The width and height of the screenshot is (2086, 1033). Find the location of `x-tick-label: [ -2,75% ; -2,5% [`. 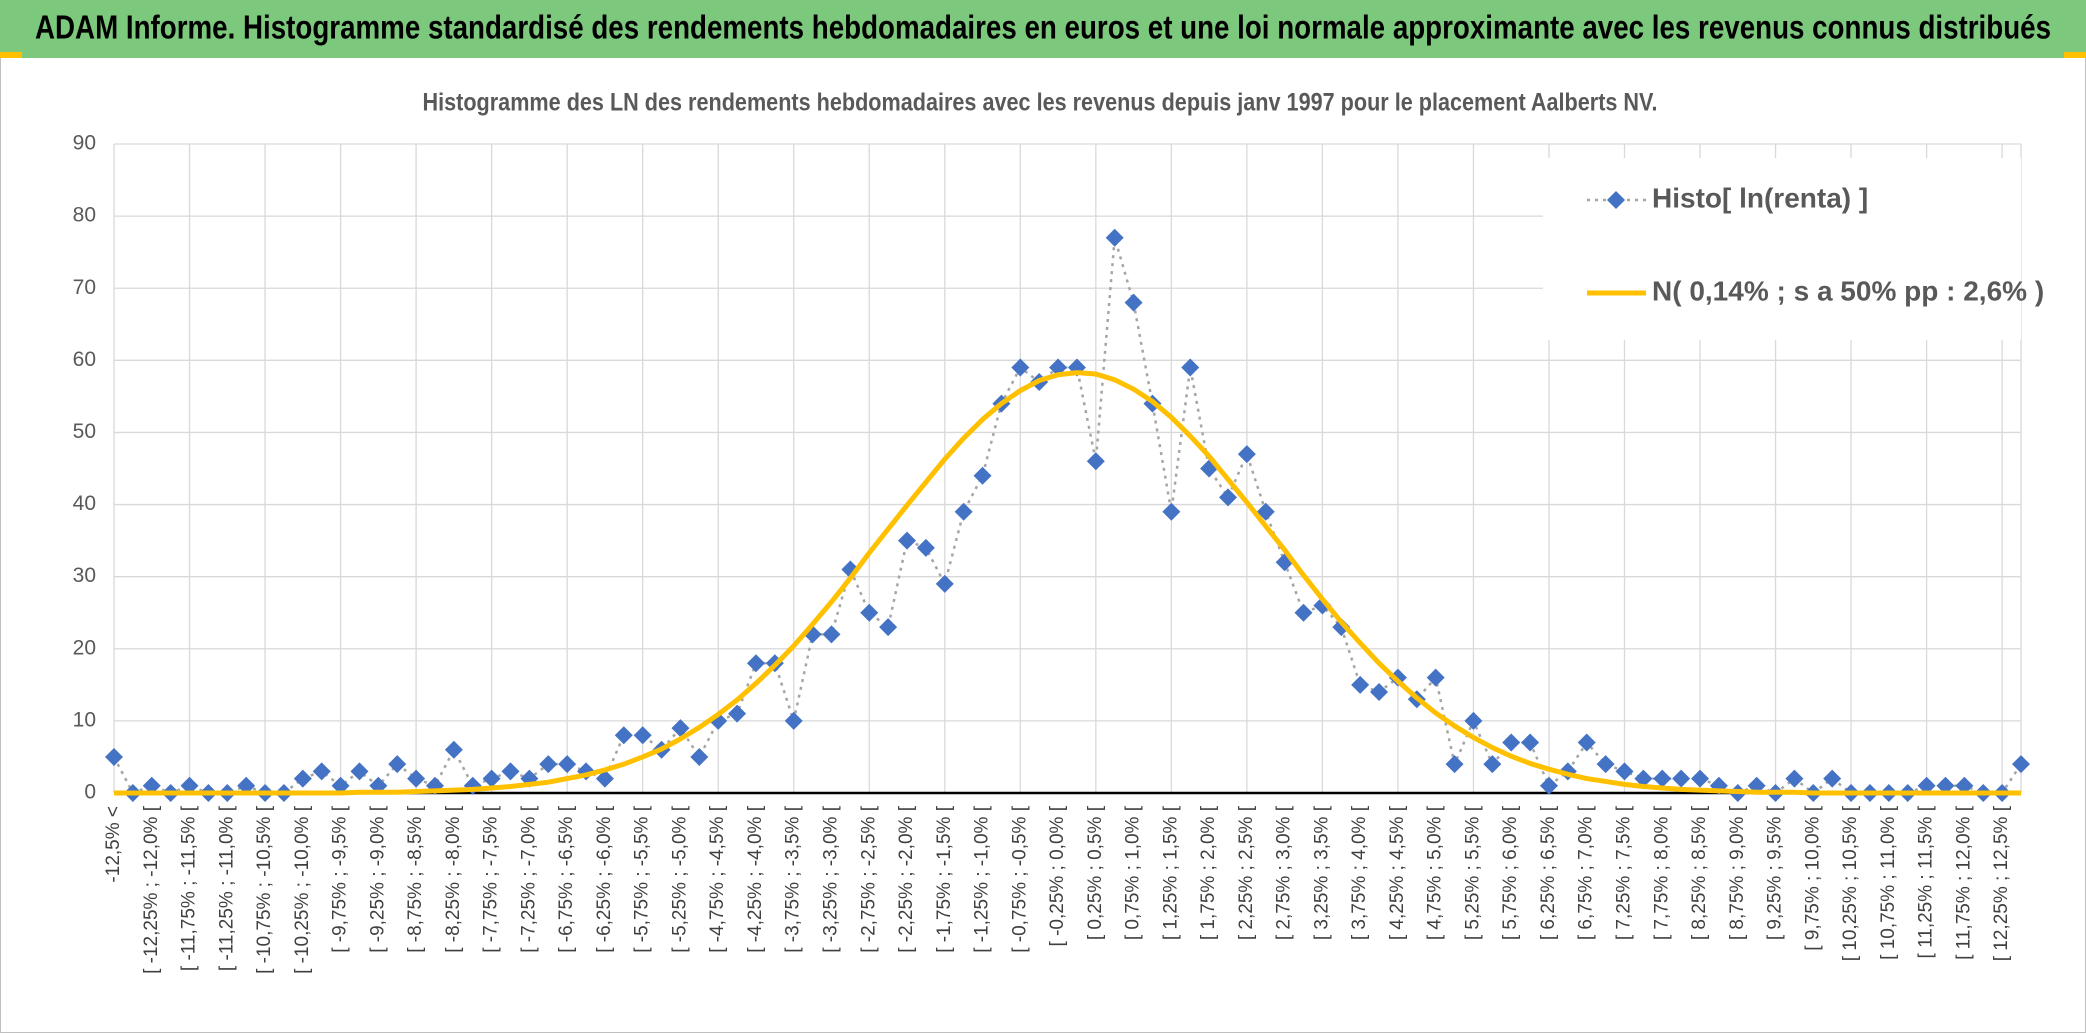

x-tick-label: [ -2,75% ; -2,5% [ is located at coordinates (868, 879).